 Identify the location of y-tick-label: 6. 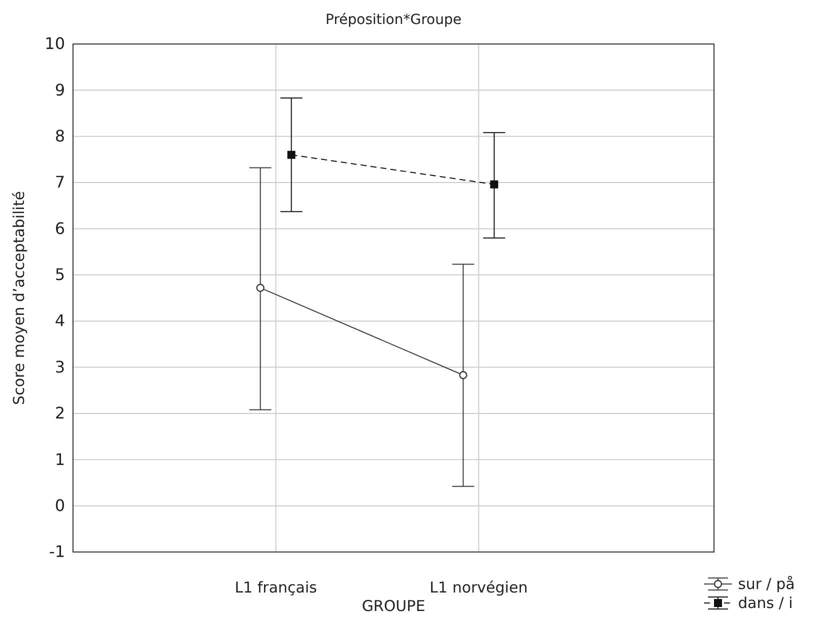
(59, 228).